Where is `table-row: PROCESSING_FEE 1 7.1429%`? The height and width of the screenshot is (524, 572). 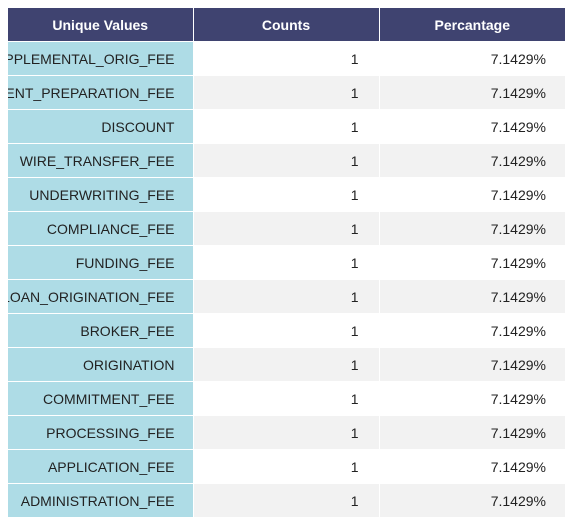 table-row: PROCESSING_FEE 1 7.1429% is located at coordinates (286, 432).